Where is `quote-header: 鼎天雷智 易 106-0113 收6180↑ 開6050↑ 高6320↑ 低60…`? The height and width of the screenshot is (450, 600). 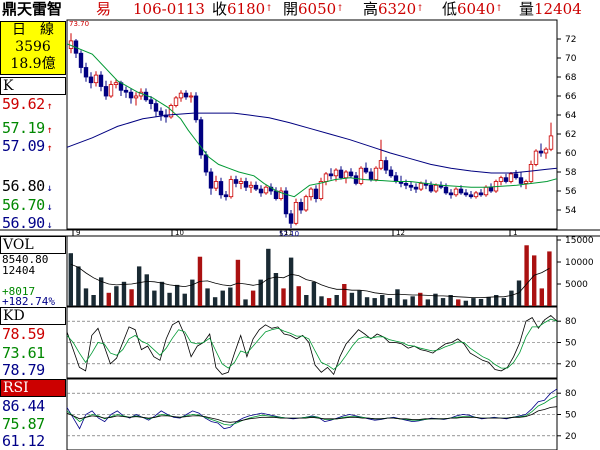
quote-header: 鼎天雷智 易 106-0113 收6180↑ 開6050↑ 高6320↑ 低60… is located at coordinates (300, 9).